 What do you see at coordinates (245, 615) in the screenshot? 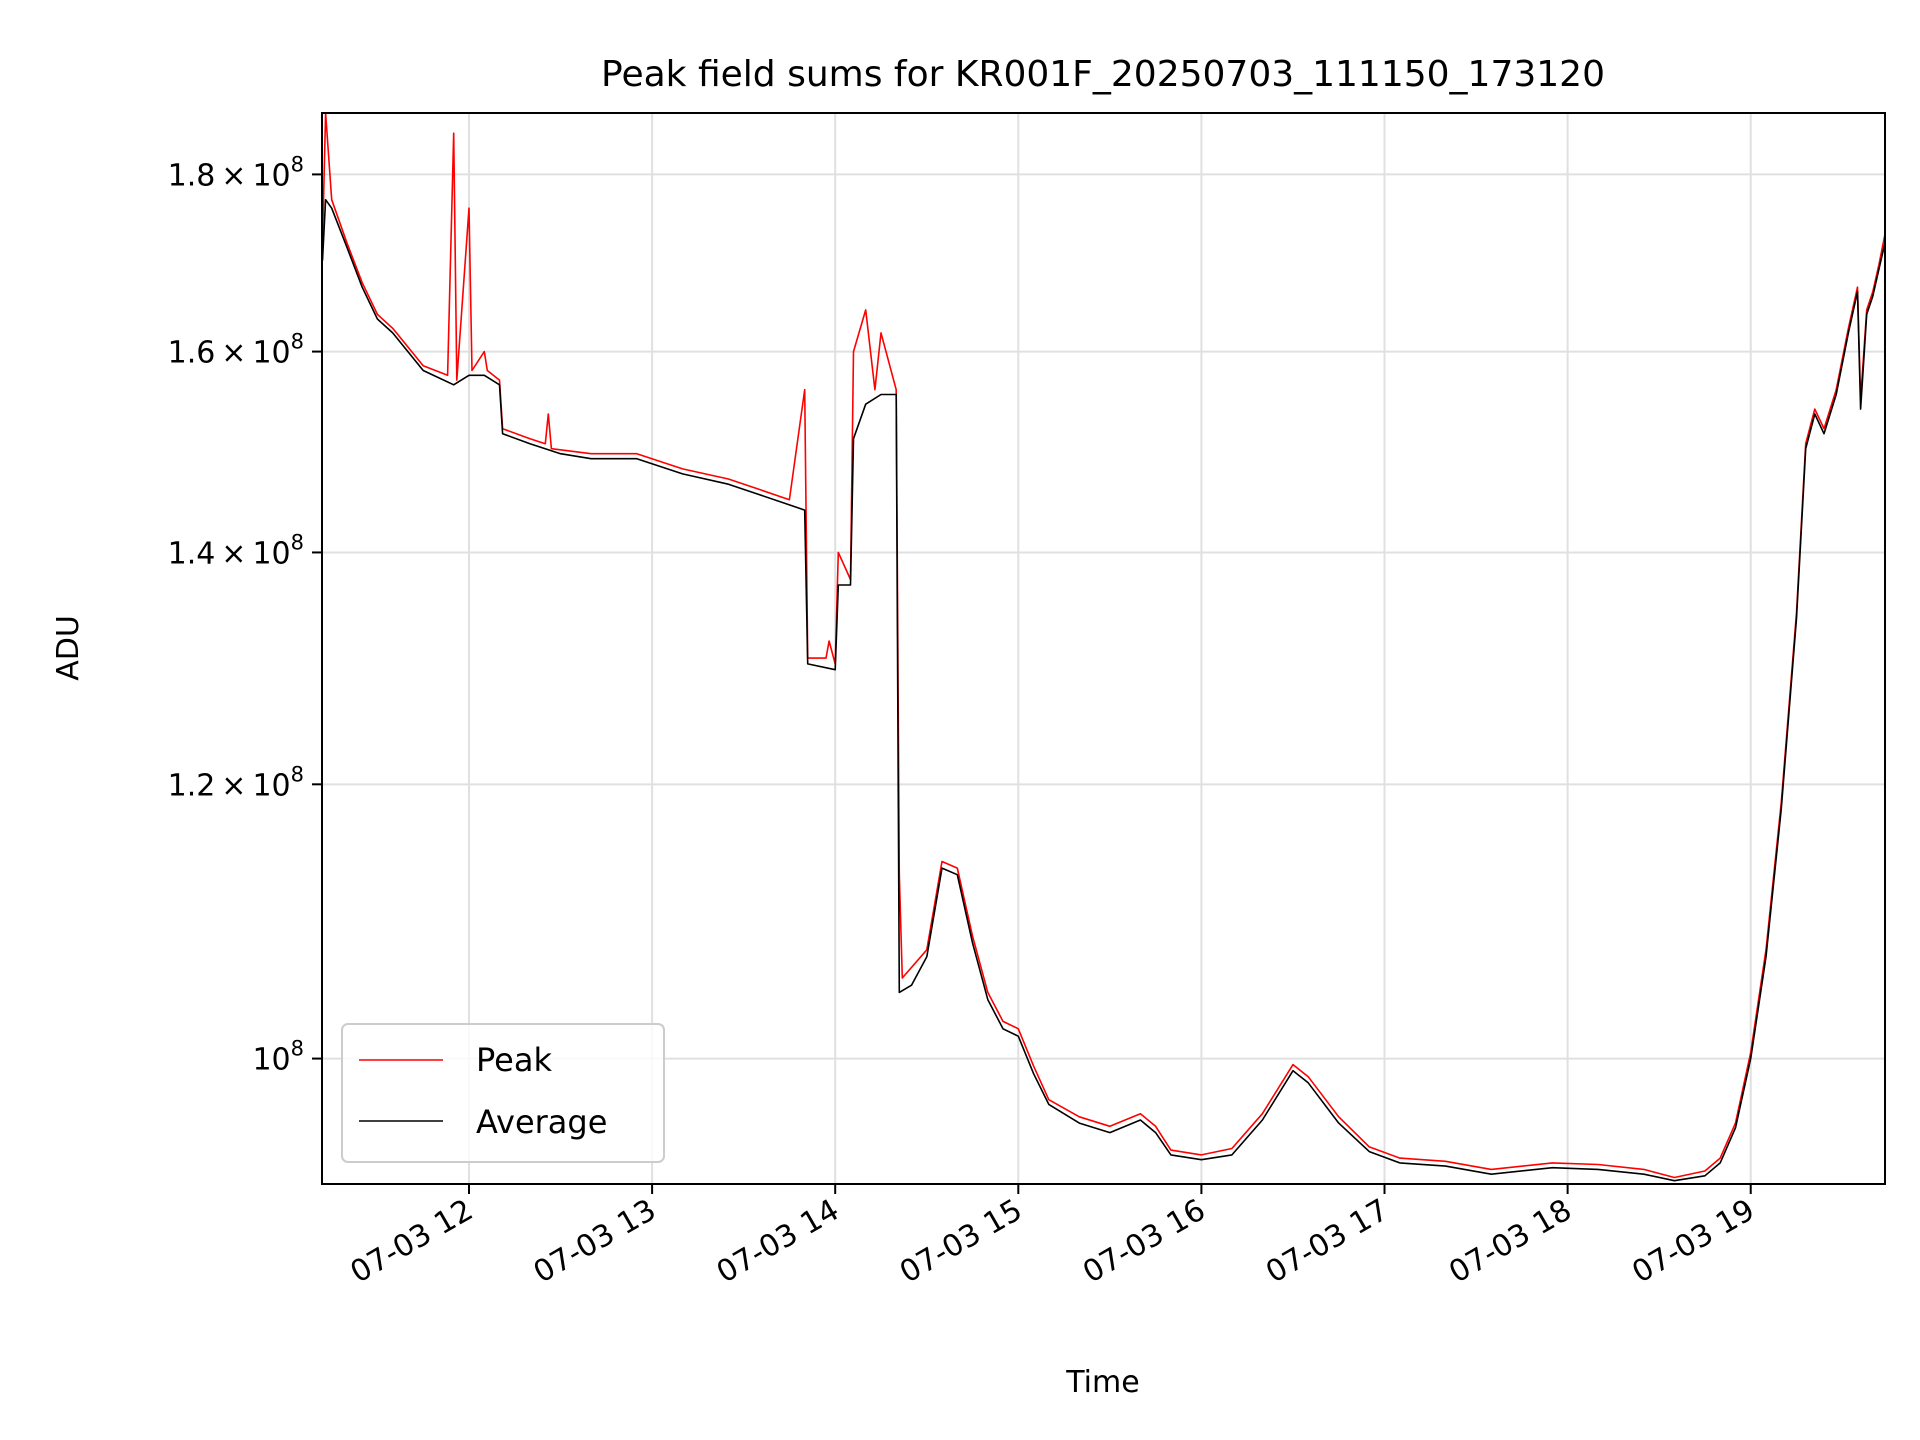
I see `y-axis: 108 1.2 × 108 1.4 × 108 1.6 × 108 1.8 × 108` at bounding box center [245, 615].